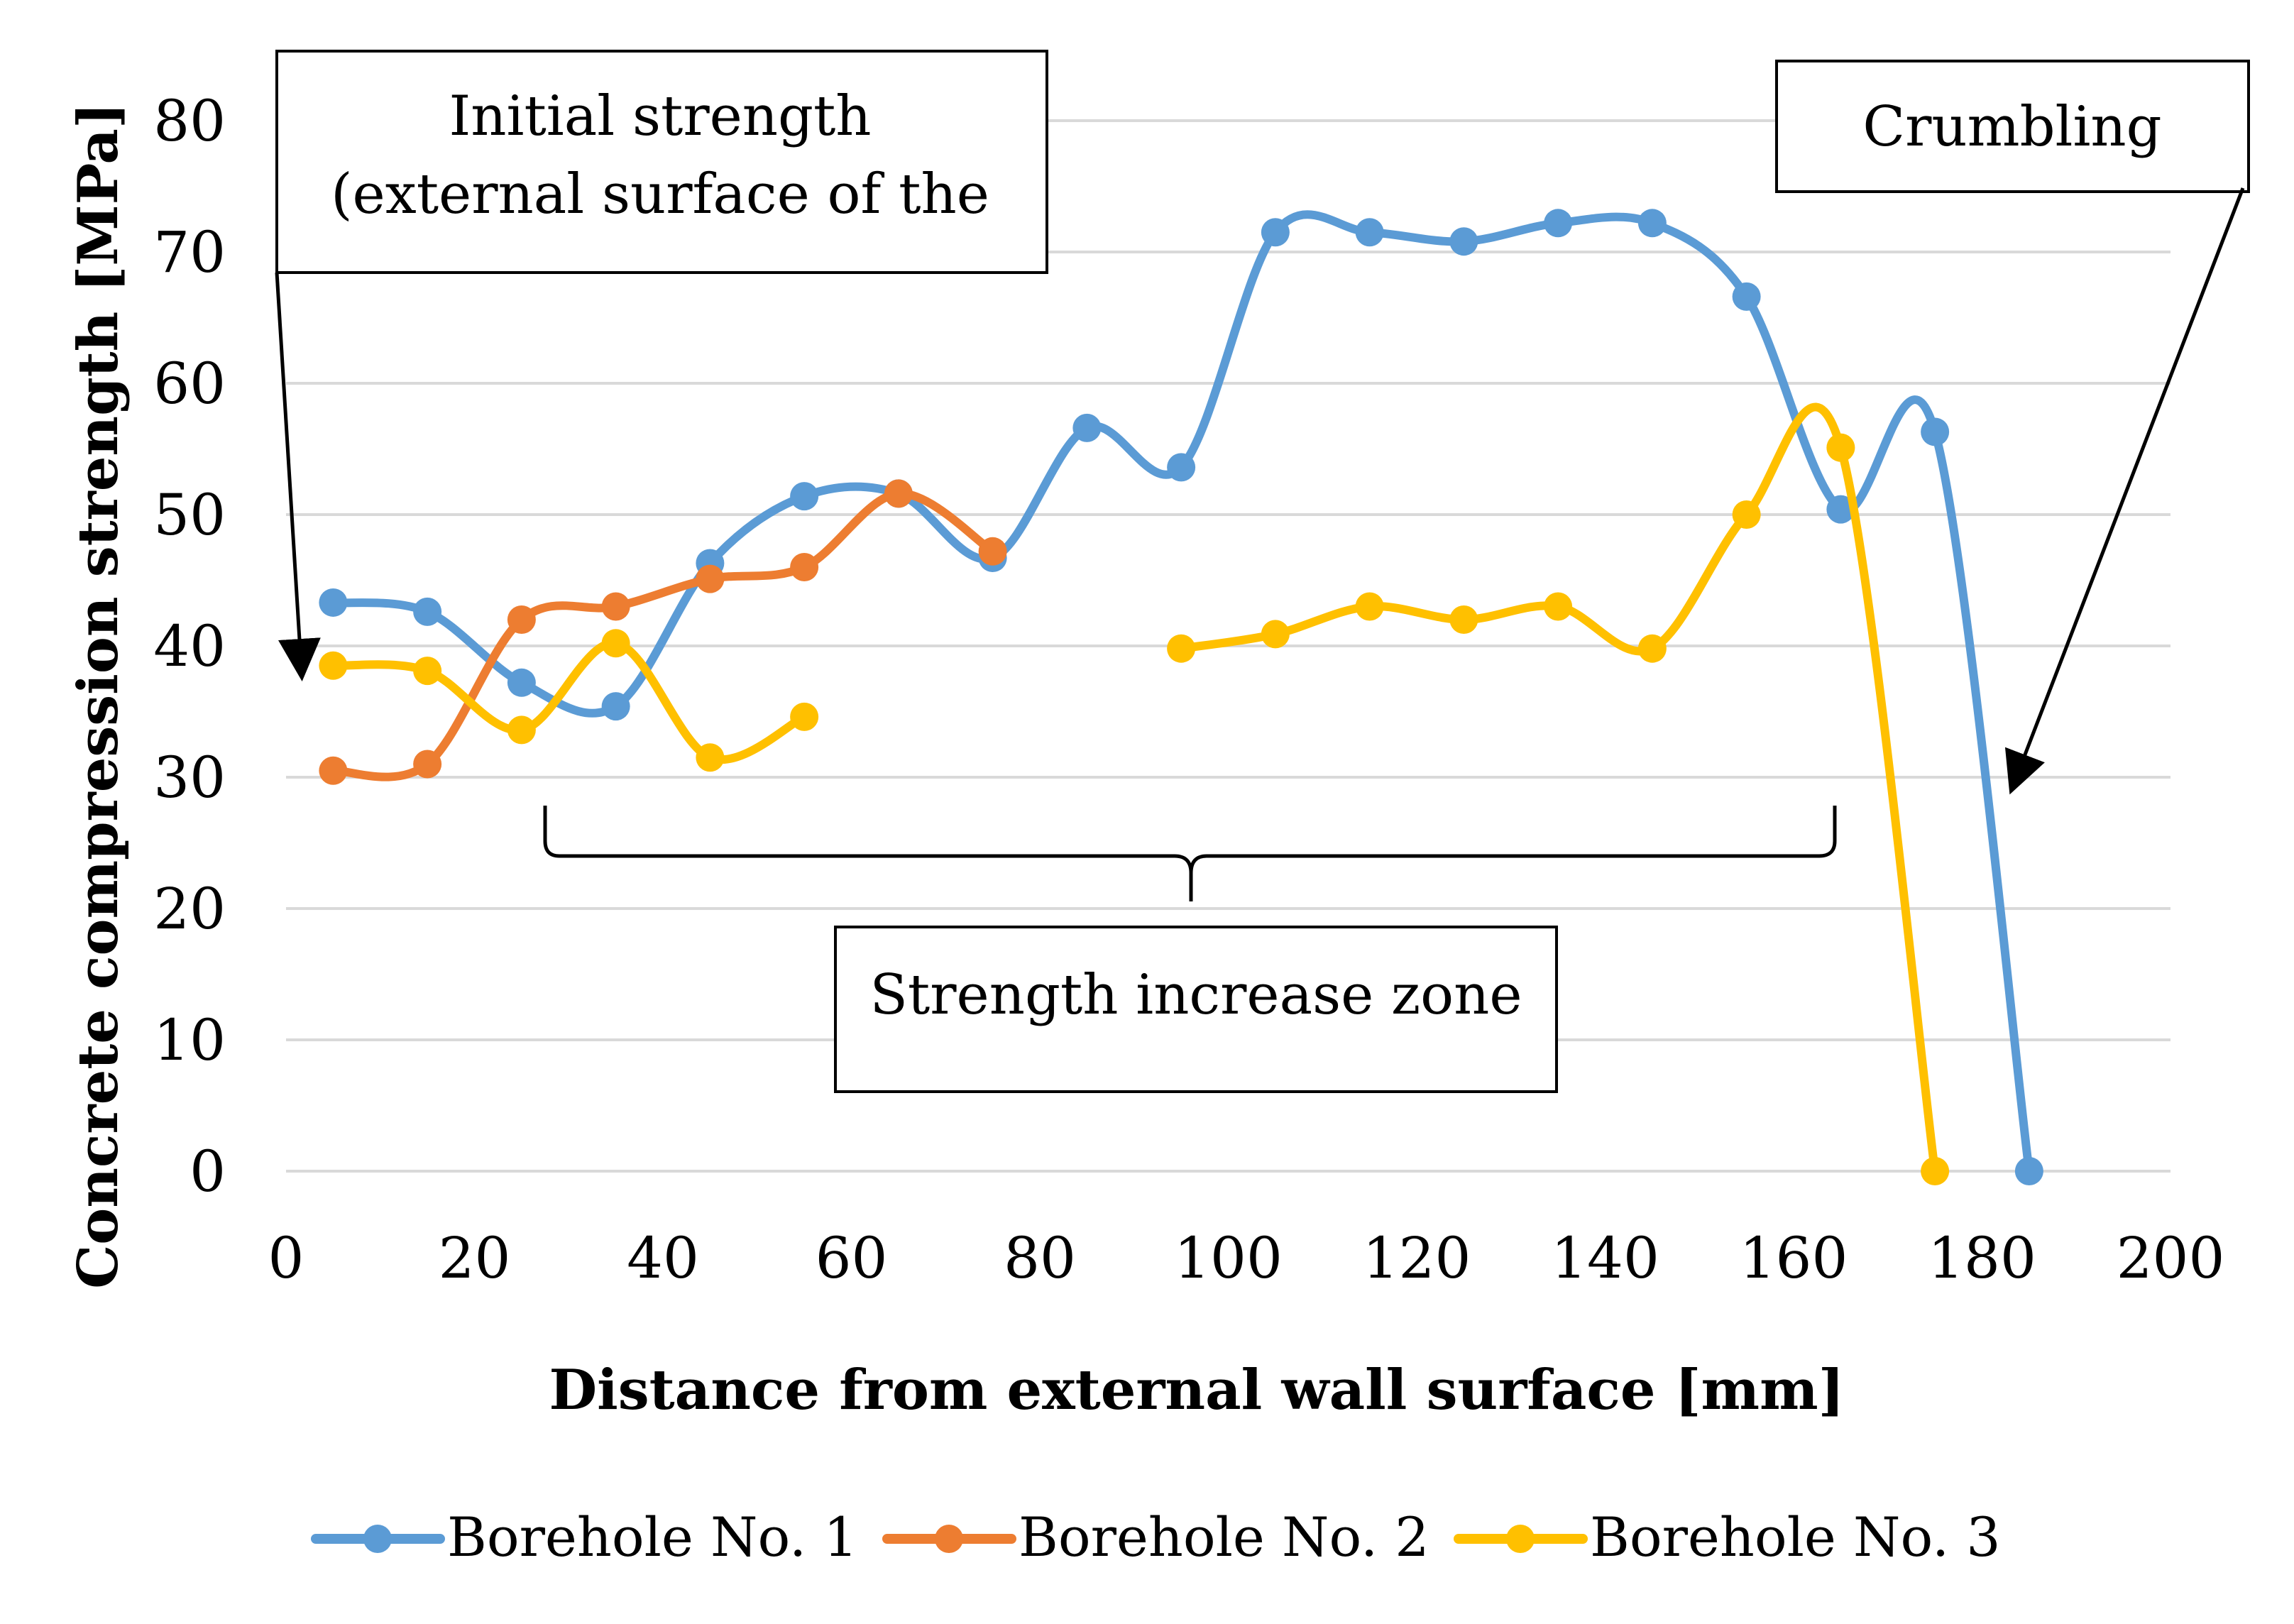 The width and height of the screenshot is (2294, 1624). I want to click on annotation-increase-zone: Strength increase zone, so click(1190, 949).